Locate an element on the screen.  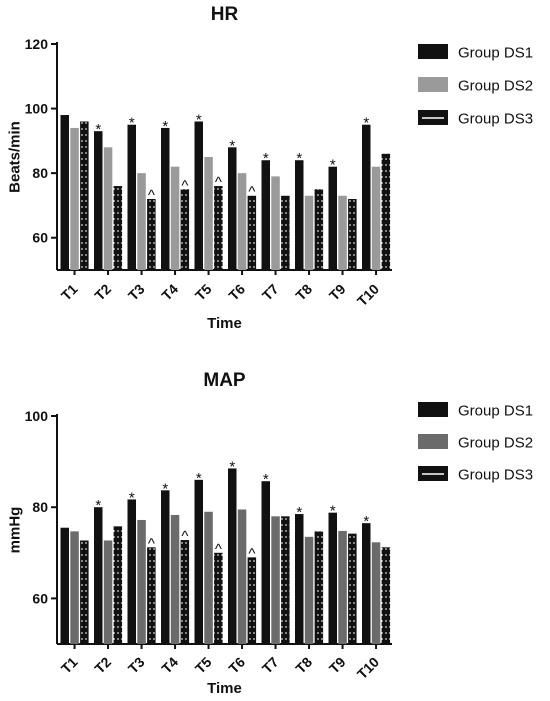
bar-t4-ds2 is located at coordinates (175, 579).